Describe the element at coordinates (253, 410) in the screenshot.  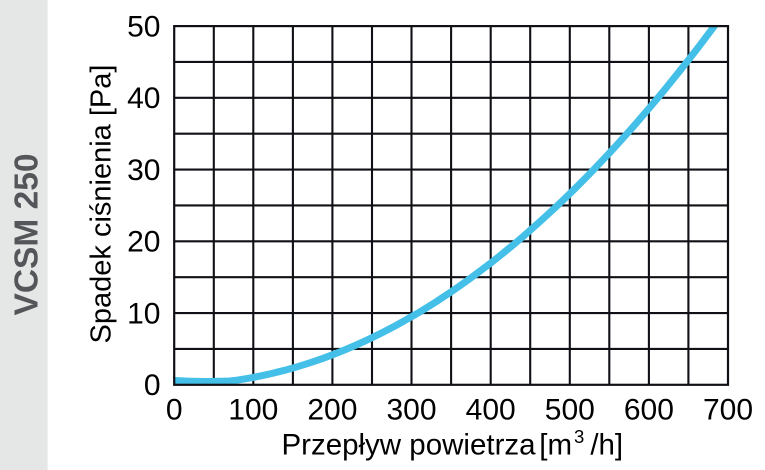
I see `svg-text: 100` at that location.